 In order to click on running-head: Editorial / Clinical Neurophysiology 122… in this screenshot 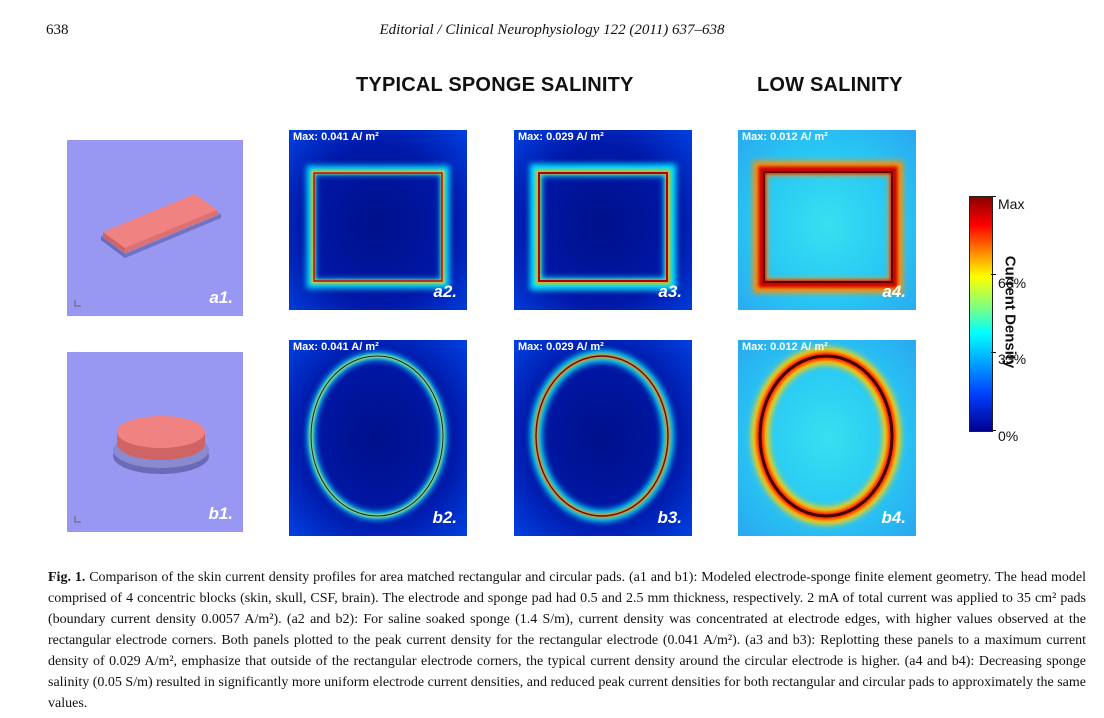, I will do `click(552, 30)`.